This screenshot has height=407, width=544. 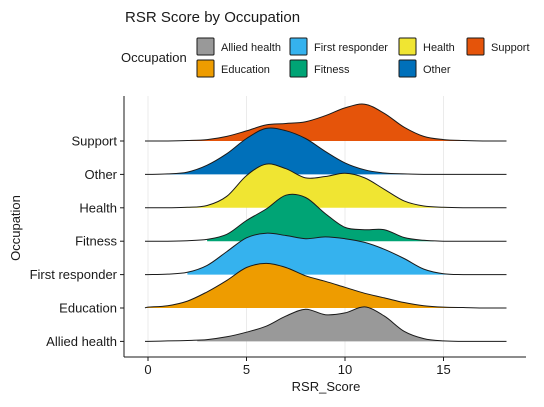 I want to click on x-tick-label-0: 0, so click(x=147, y=369).